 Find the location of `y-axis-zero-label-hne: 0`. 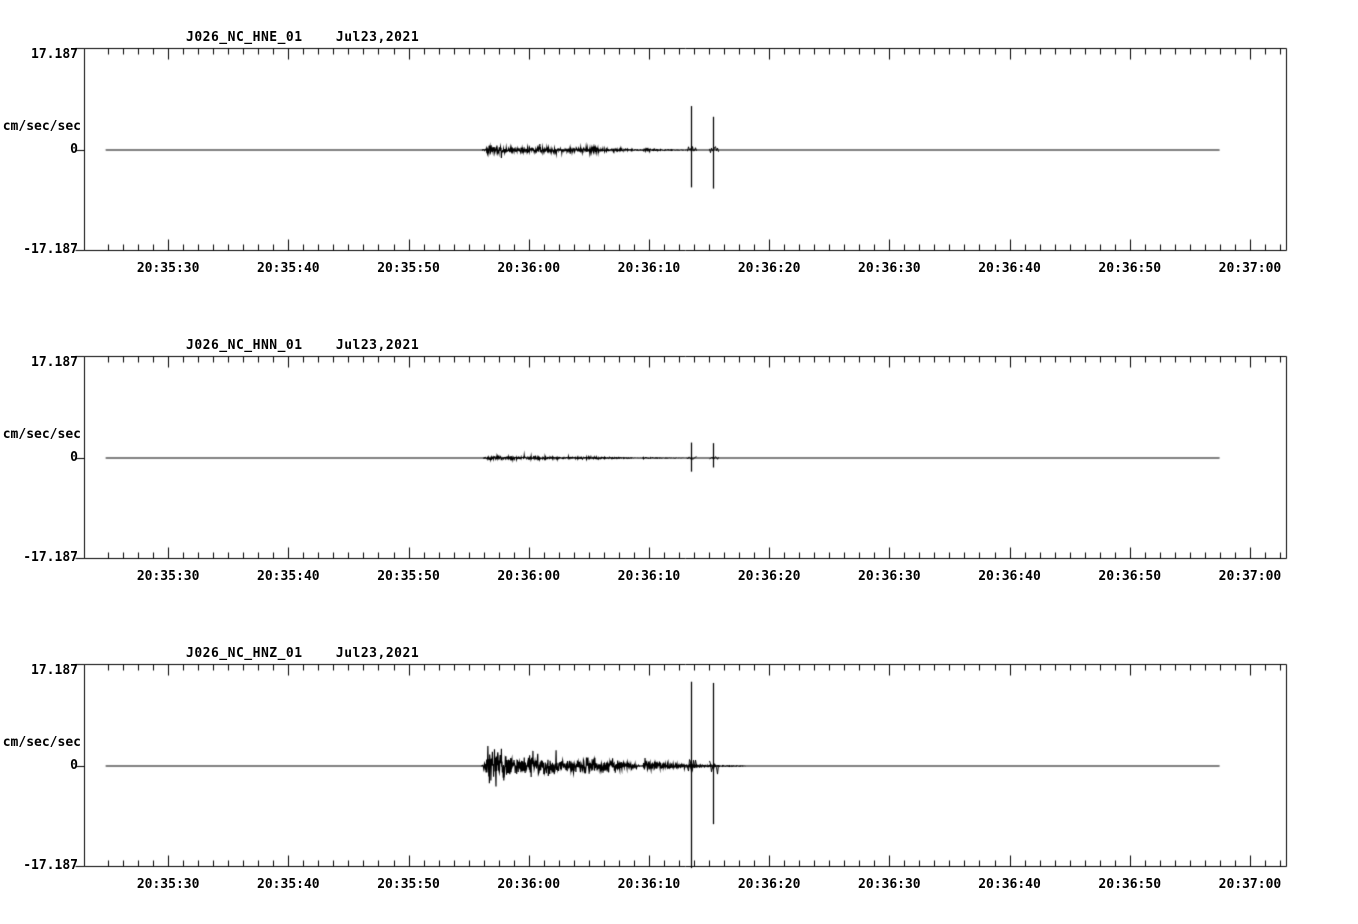

y-axis-zero-label-hne: 0 is located at coordinates (74, 149).